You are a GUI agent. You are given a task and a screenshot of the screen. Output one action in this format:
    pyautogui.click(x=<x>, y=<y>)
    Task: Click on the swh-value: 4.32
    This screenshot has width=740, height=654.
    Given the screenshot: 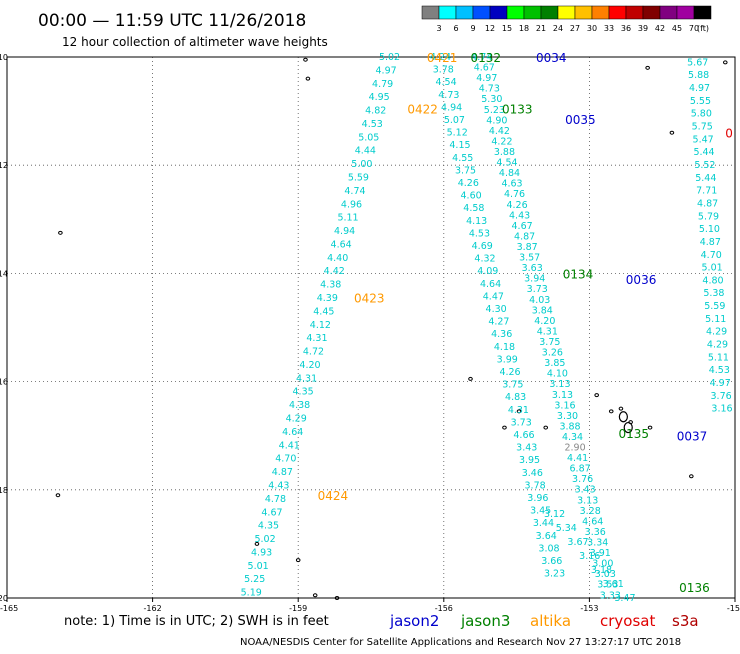 What is the action you would take?
    pyautogui.click(x=484, y=259)
    